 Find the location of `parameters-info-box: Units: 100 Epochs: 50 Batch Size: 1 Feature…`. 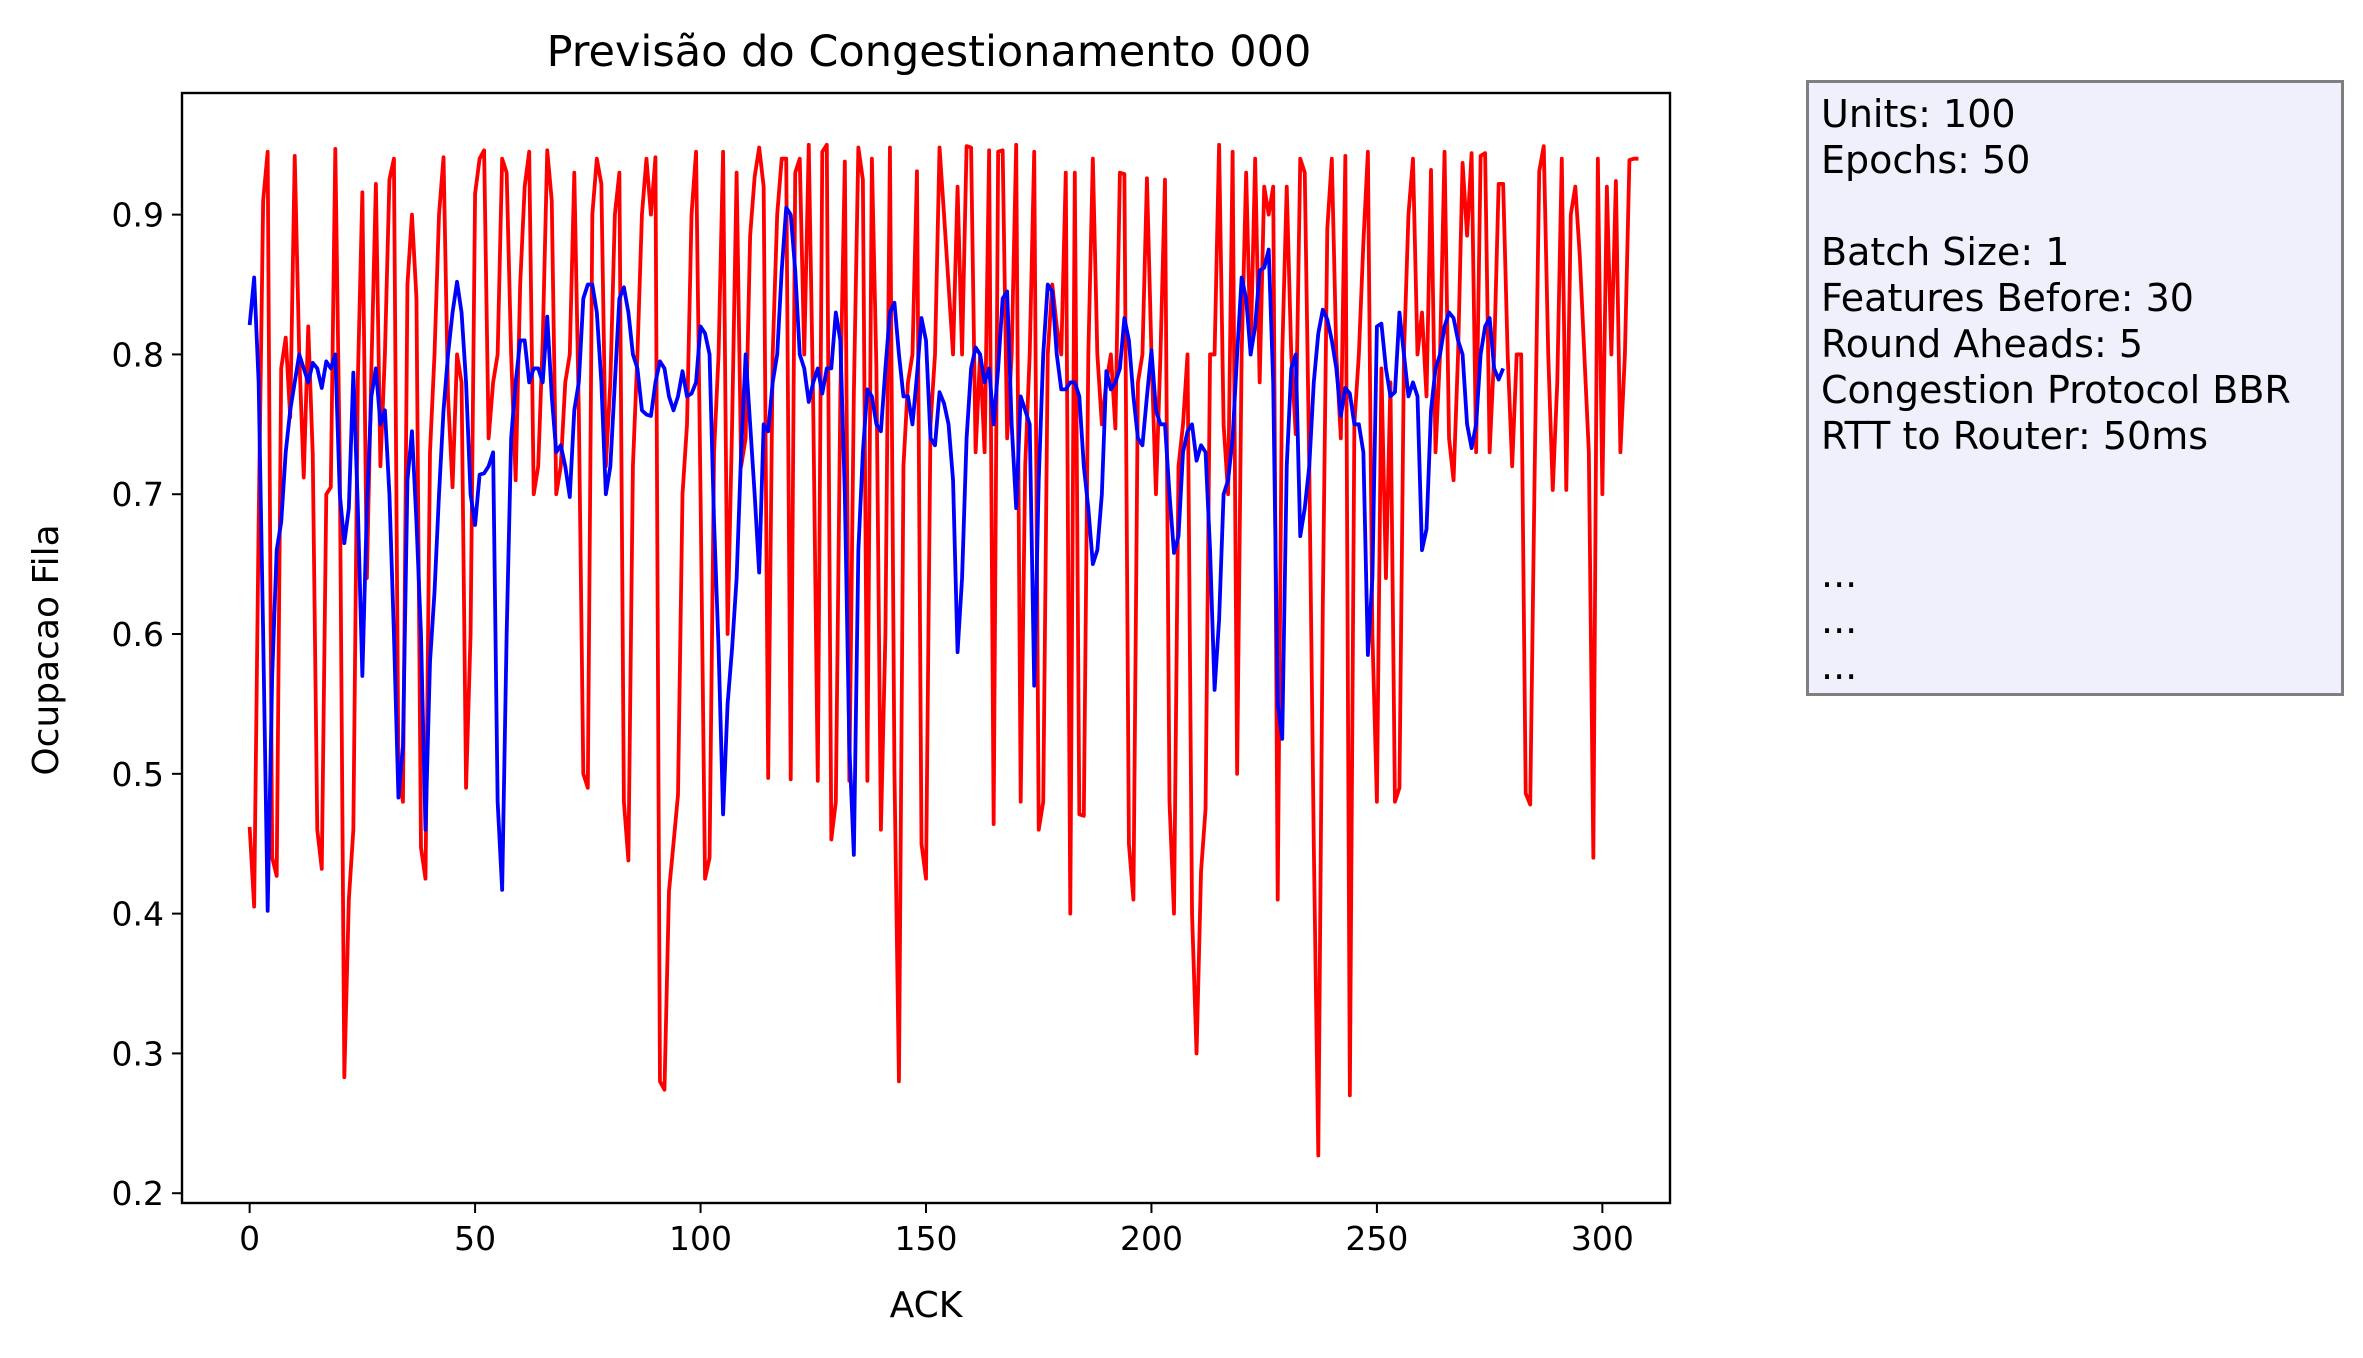

parameters-info-box: Units: 100 Epochs: 50 Batch Size: 1 Feature… is located at coordinates (2075, 388).